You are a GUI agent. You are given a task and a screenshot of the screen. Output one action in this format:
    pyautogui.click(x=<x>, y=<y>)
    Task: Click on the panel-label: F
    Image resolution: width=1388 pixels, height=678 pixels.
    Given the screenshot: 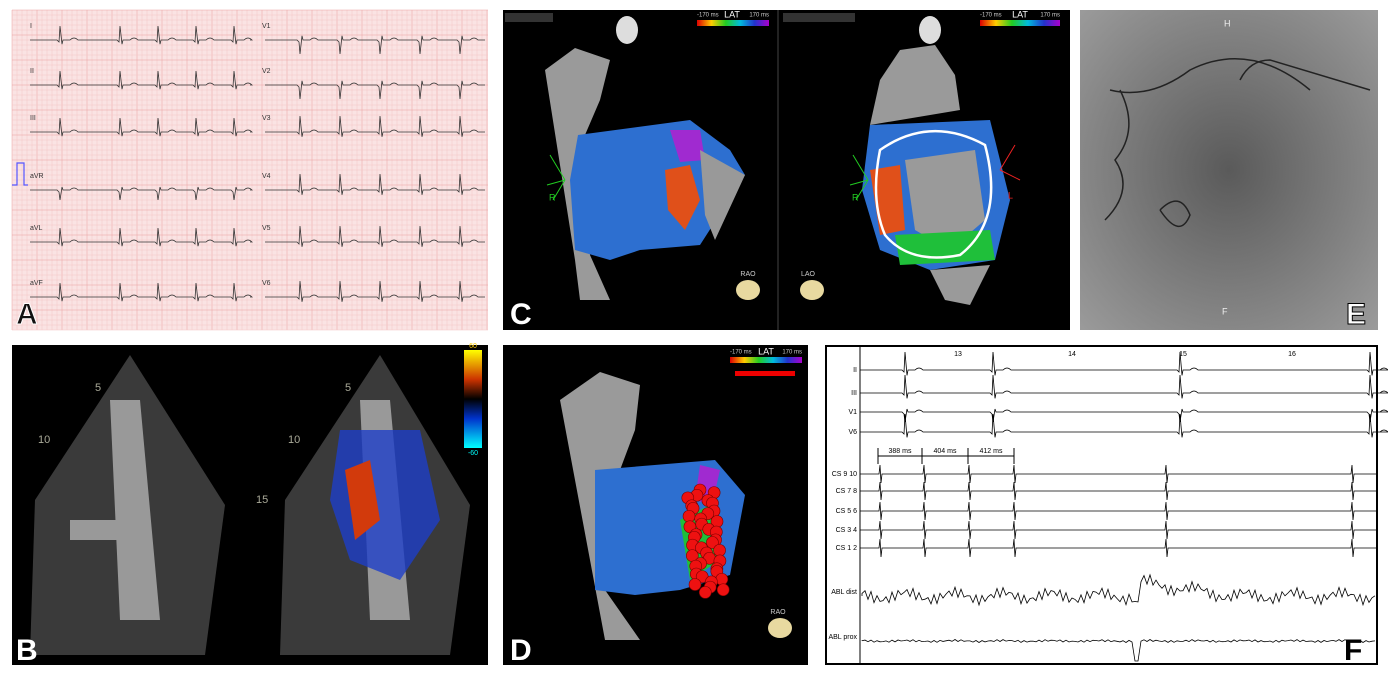 What is the action you would take?
    pyautogui.click(x=1353, y=650)
    